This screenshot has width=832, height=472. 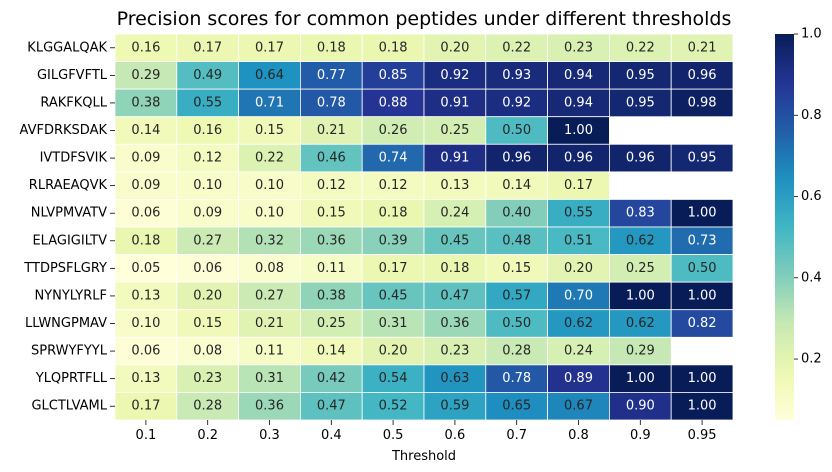 What do you see at coordinates (454, 158) in the screenshot?
I see `cell-value-label: 0.91` at bounding box center [454, 158].